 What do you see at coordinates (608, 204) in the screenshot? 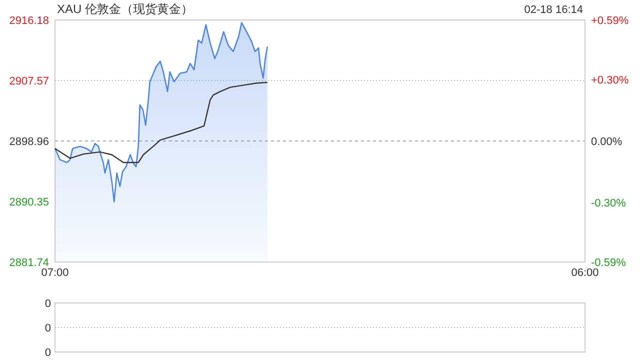
I see `y2-tick-label: -0.30%` at bounding box center [608, 204].